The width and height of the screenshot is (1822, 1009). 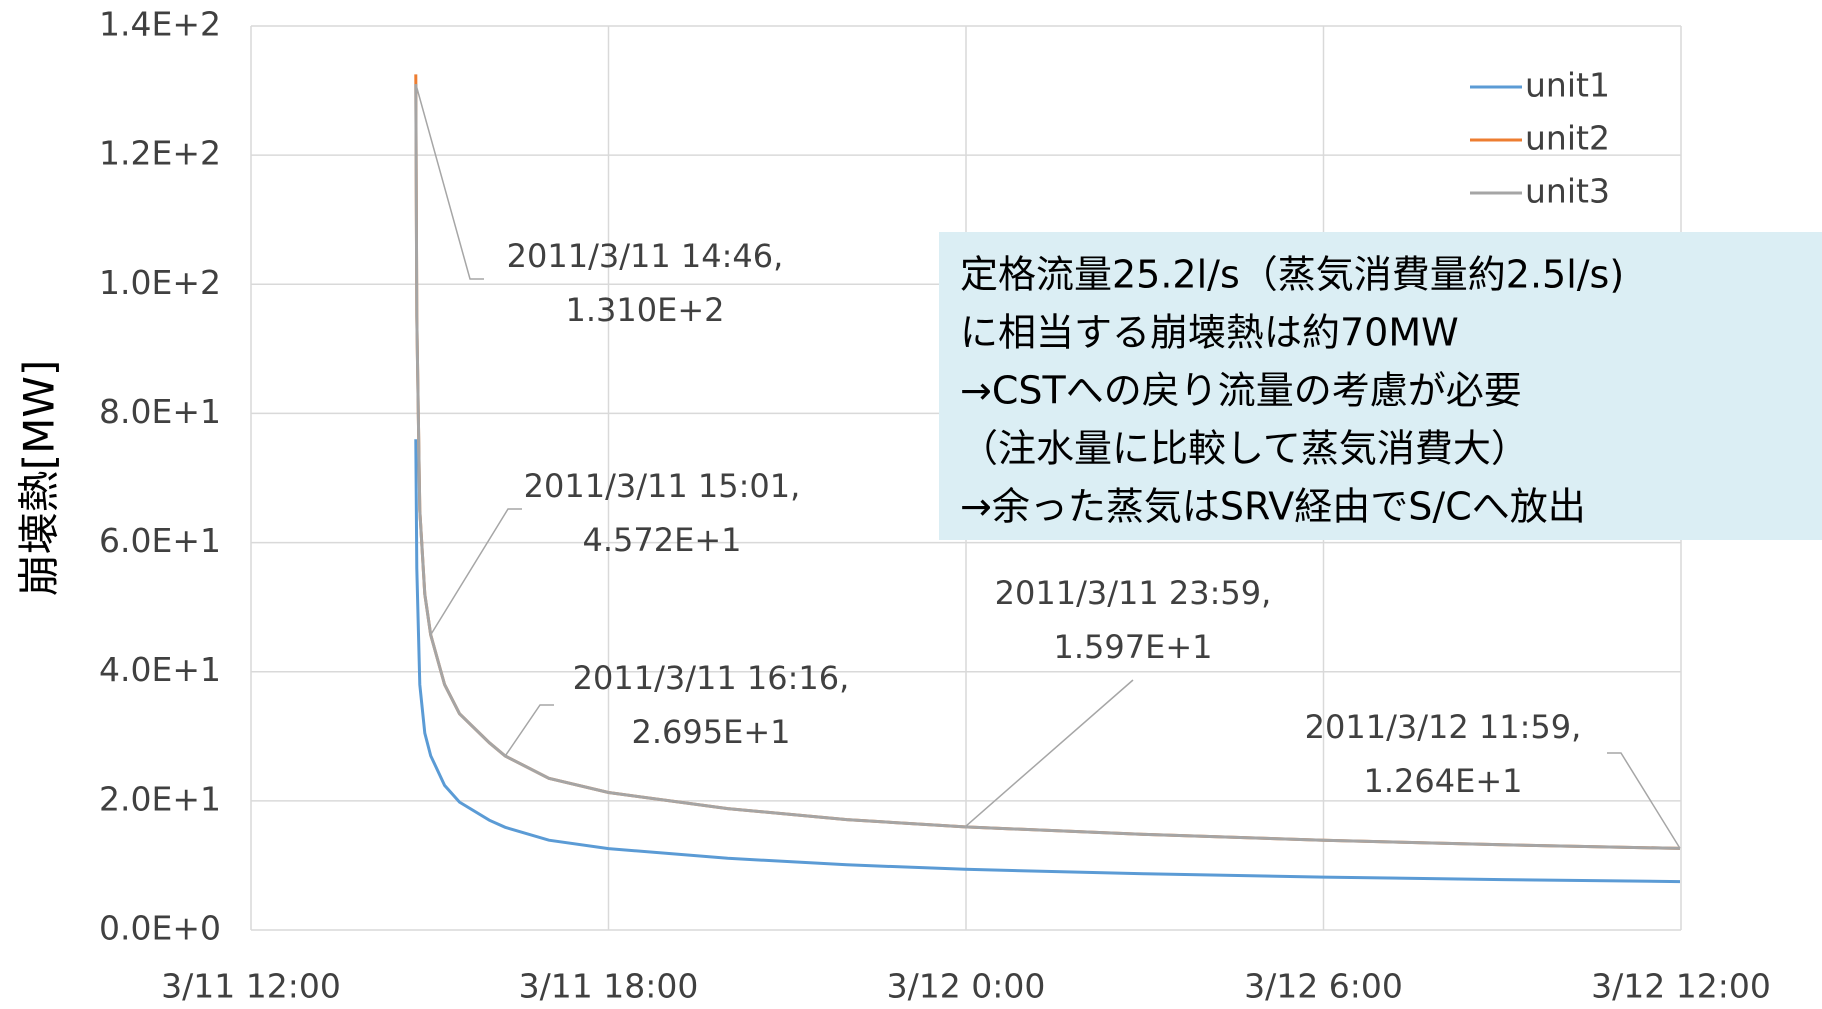 What do you see at coordinates (662, 486) in the screenshot?
I see `data-label: 2011/3/11 15:01,` at bounding box center [662, 486].